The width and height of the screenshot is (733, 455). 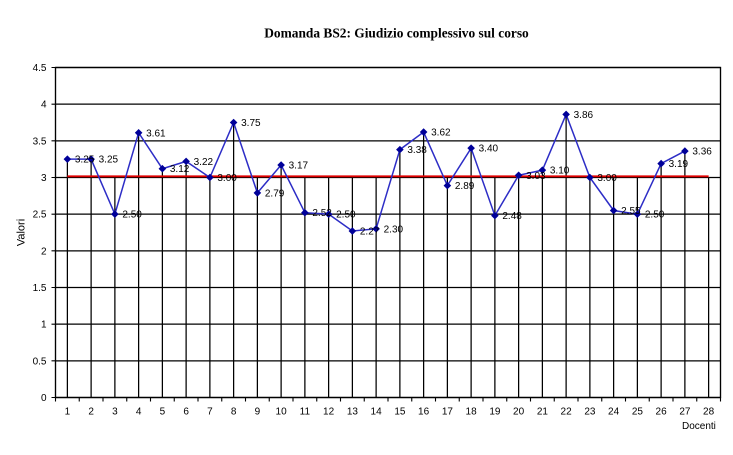 What do you see at coordinates (662, 412) in the screenshot?
I see `svg-text: 26` at bounding box center [662, 412].